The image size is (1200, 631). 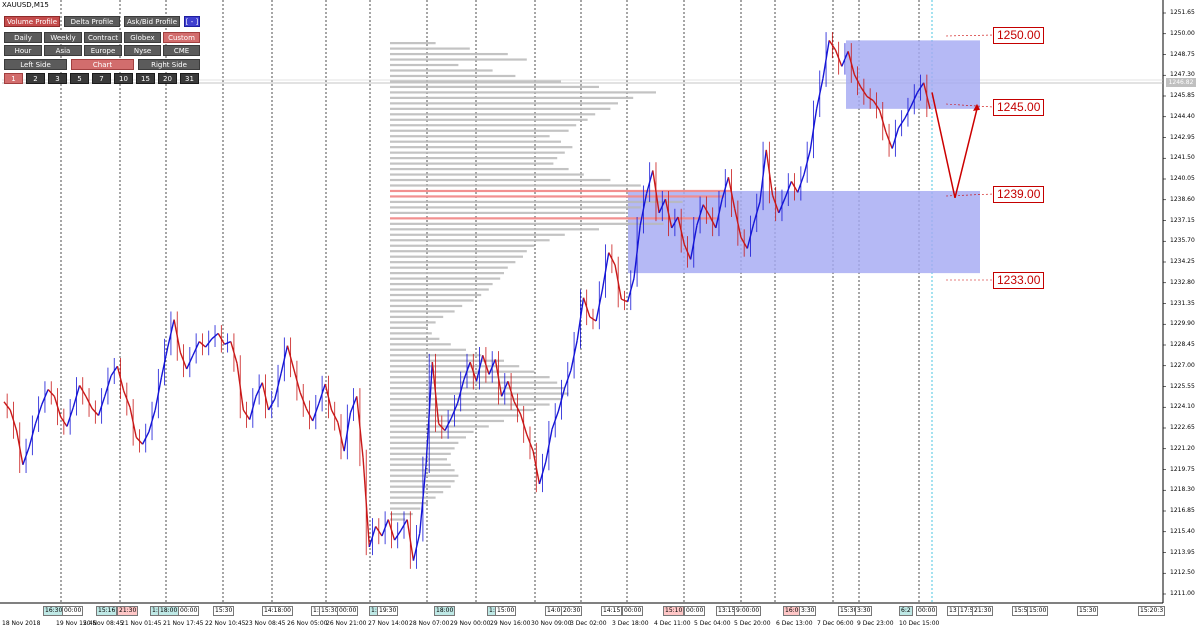 I want to click on custom-button: Custom, so click(x=181, y=37).